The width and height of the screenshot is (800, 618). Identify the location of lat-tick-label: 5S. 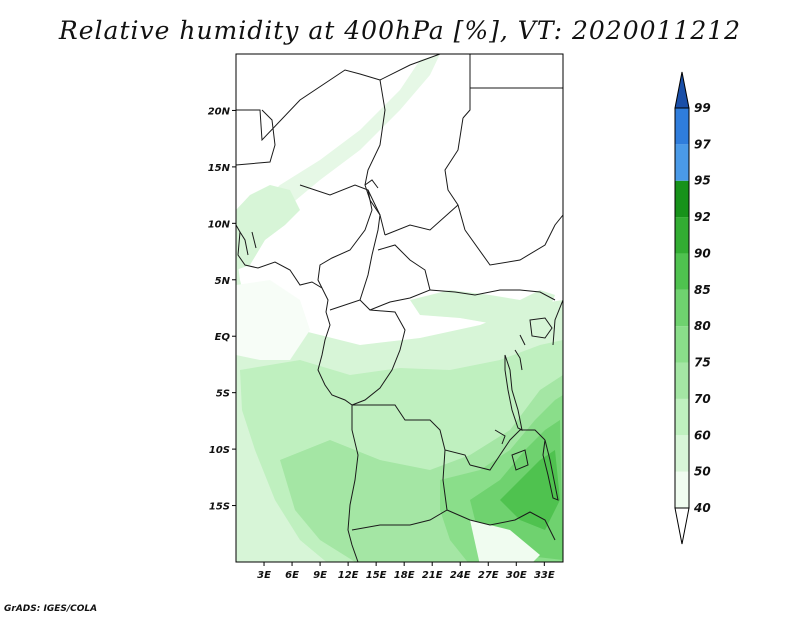
(223, 394).